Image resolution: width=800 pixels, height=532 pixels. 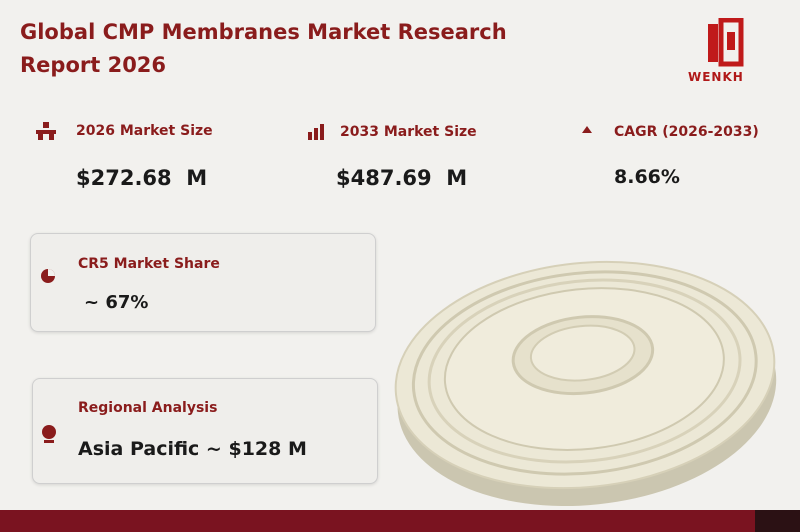 I want to click on card-label: Regional Analysis, so click(x=148, y=408).